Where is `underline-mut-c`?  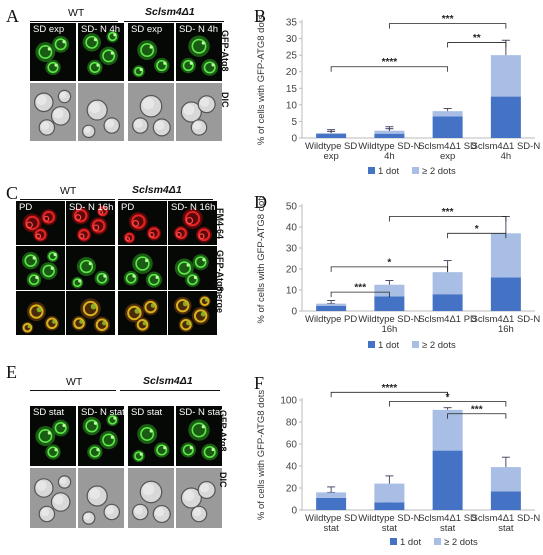 underline-mut-c is located at coordinates (165, 199).